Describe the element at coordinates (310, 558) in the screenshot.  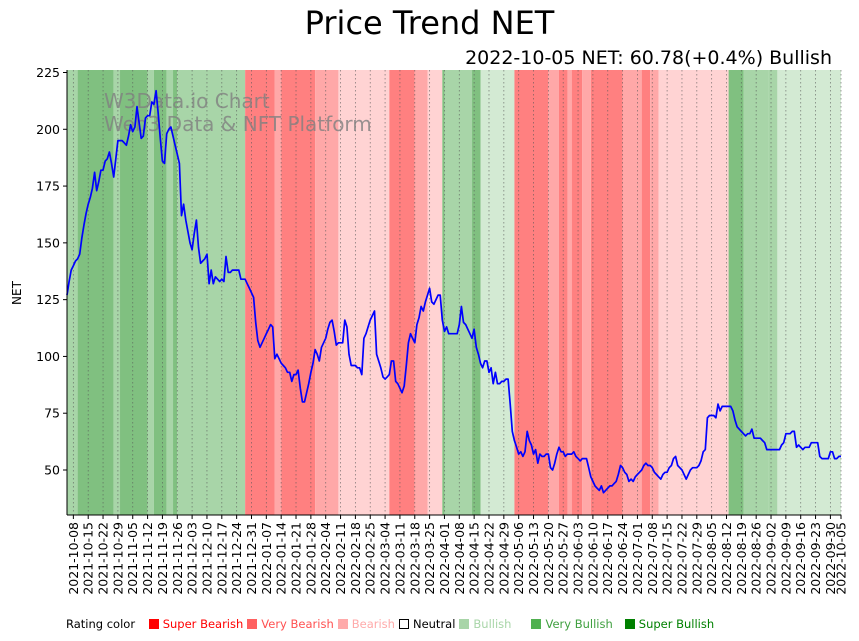
I see `x-tick-label: 2022-01-28` at that location.